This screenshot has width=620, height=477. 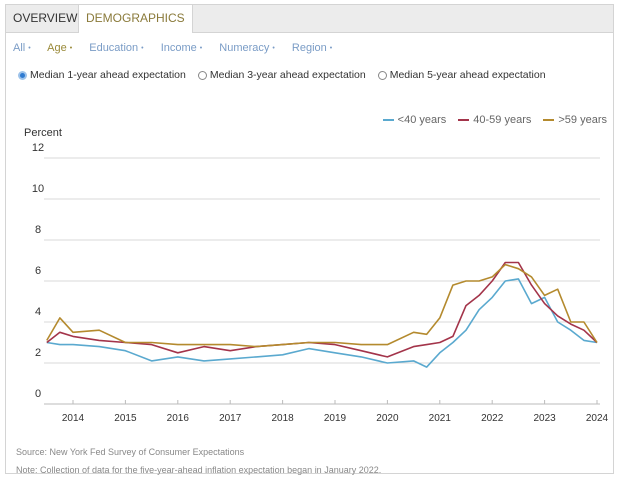 I want to click on x-tick-label: 2015, so click(x=125, y=418).